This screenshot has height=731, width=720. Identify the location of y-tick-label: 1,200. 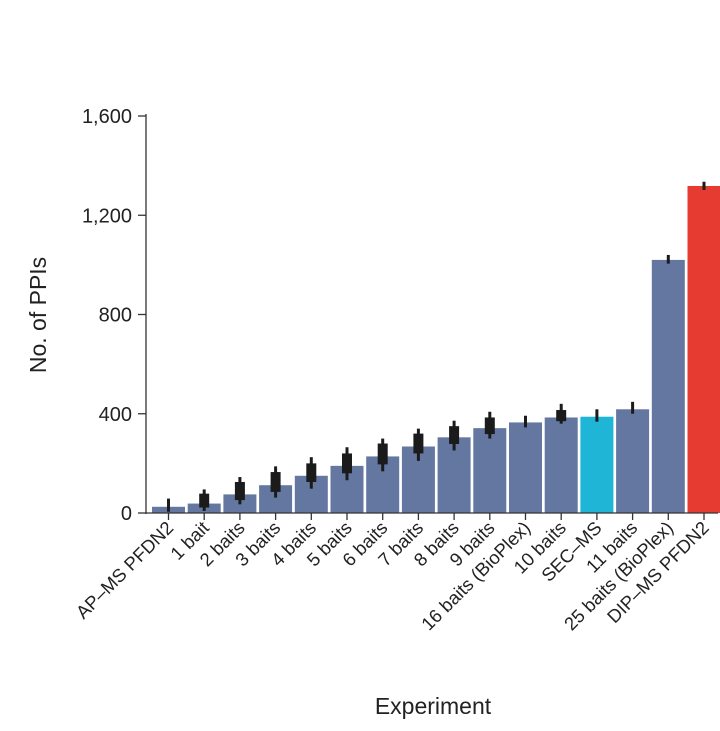
(107, 216).